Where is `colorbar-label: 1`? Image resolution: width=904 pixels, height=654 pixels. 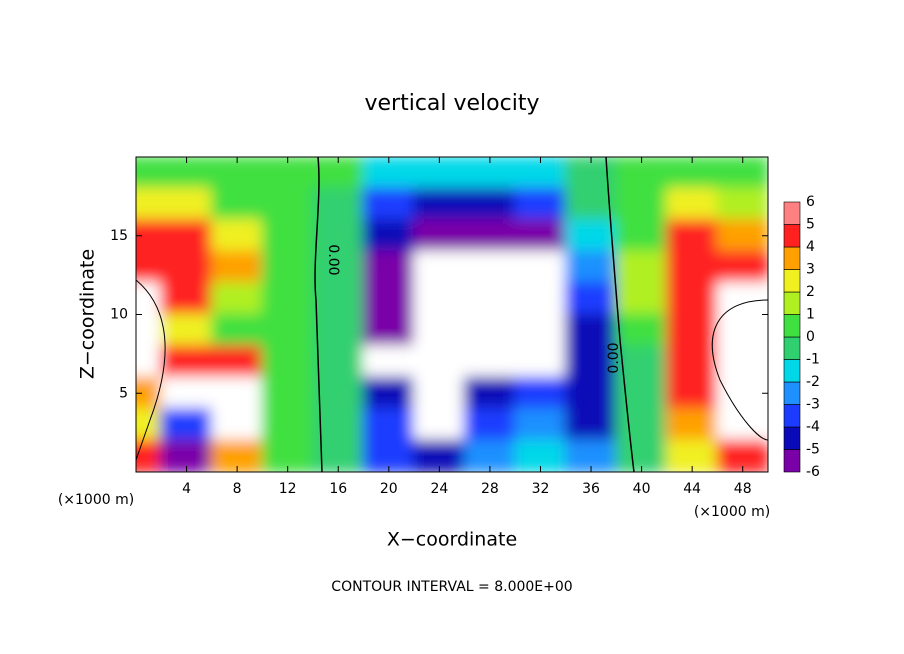
colorbar-label: 1 is located at coordinates (810, 315).